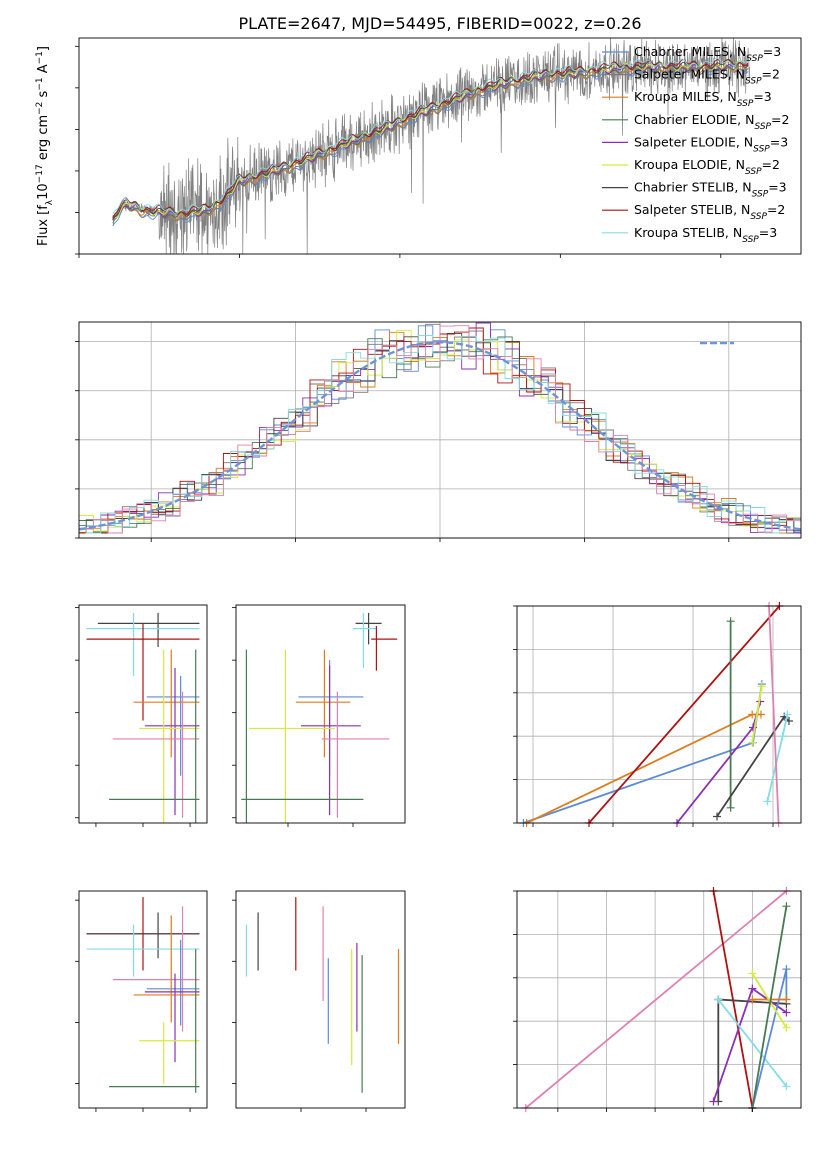  Describe the element at coordinates (43, 70) in the screenshot. I see `y-axis-label-part: A` at that location.